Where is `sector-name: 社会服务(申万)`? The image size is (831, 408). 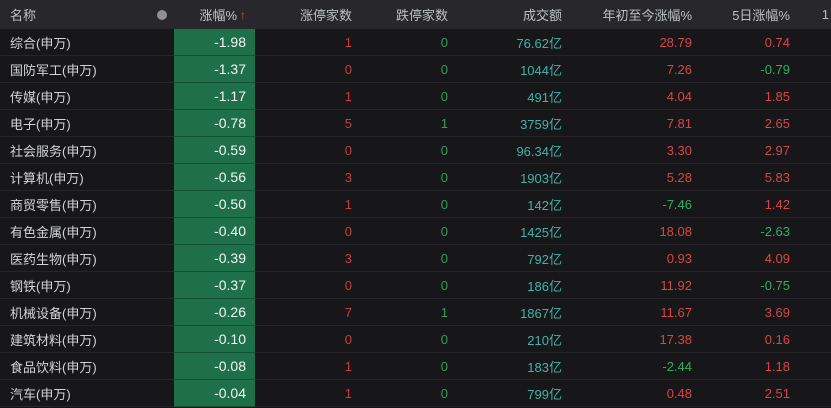 sector-name: 社会服务(申万) is located at coordinates (53, 151).